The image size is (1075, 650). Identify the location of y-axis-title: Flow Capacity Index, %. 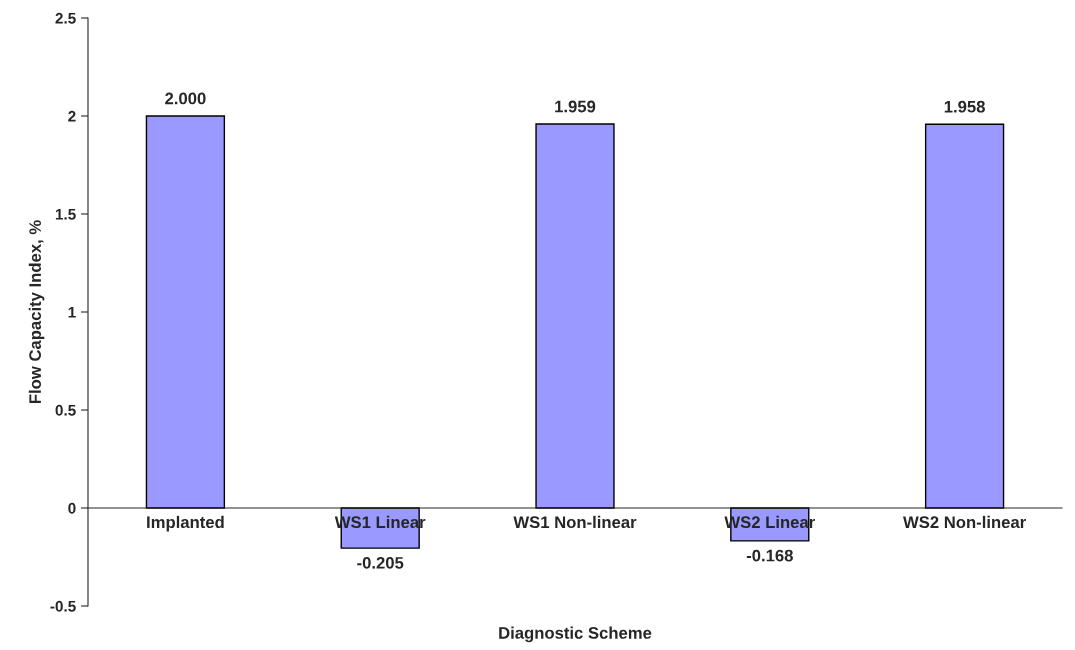
(36, 312).